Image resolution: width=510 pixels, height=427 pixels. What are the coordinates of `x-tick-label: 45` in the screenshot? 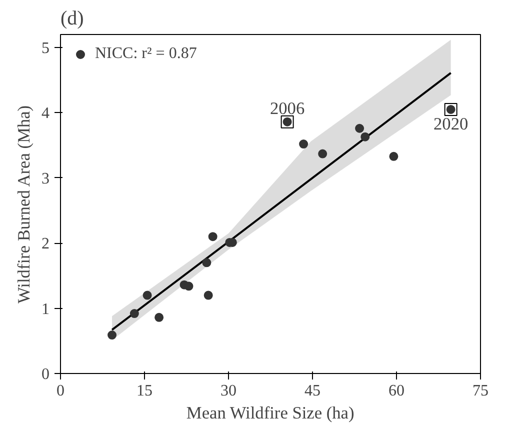 It's located at (312, 391).